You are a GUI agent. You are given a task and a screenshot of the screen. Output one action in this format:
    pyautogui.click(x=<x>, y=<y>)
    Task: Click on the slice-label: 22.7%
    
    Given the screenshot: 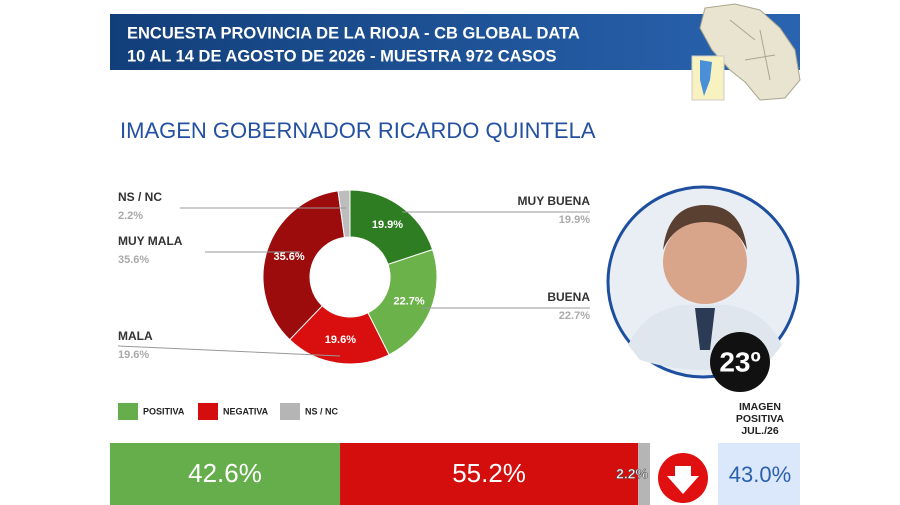 What is the action you would take?
    pyautogui.click(x=409, y=301)
    